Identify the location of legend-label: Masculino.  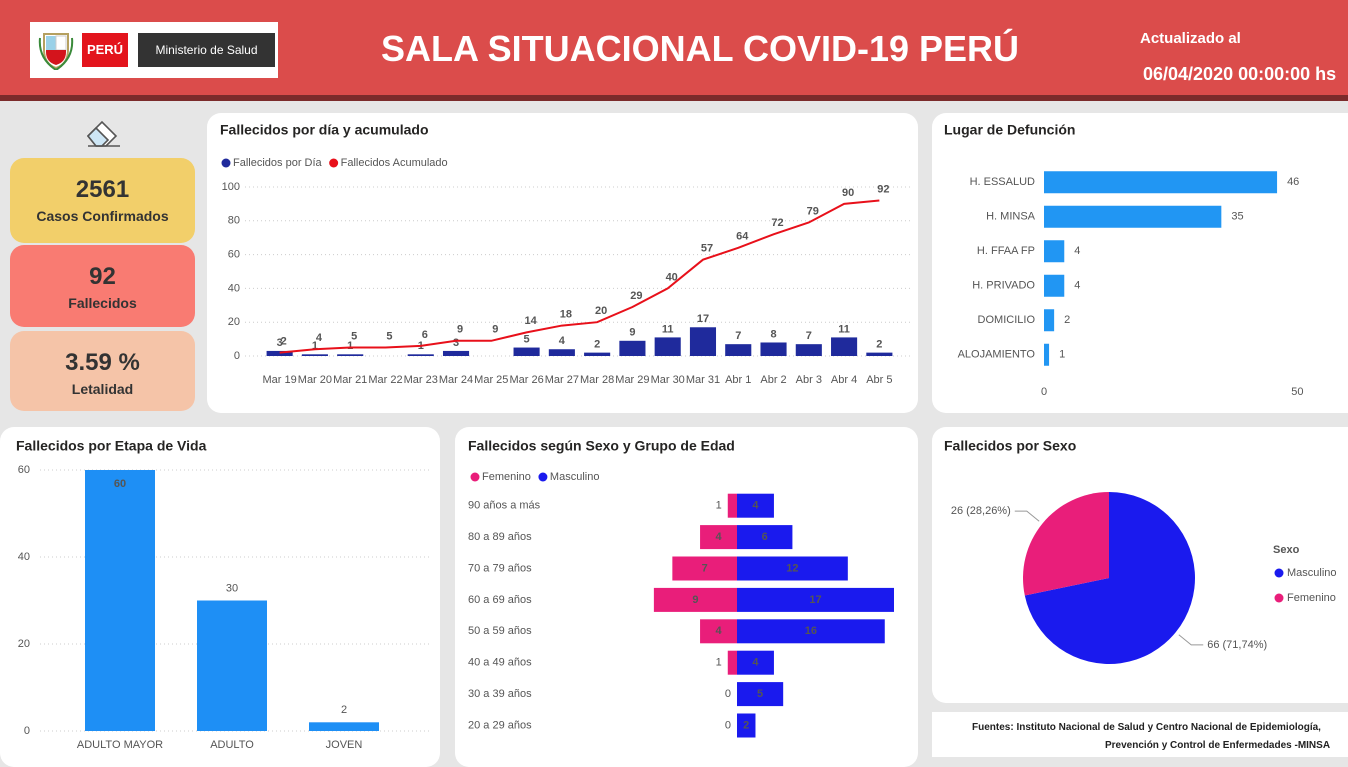
(1312, 573).